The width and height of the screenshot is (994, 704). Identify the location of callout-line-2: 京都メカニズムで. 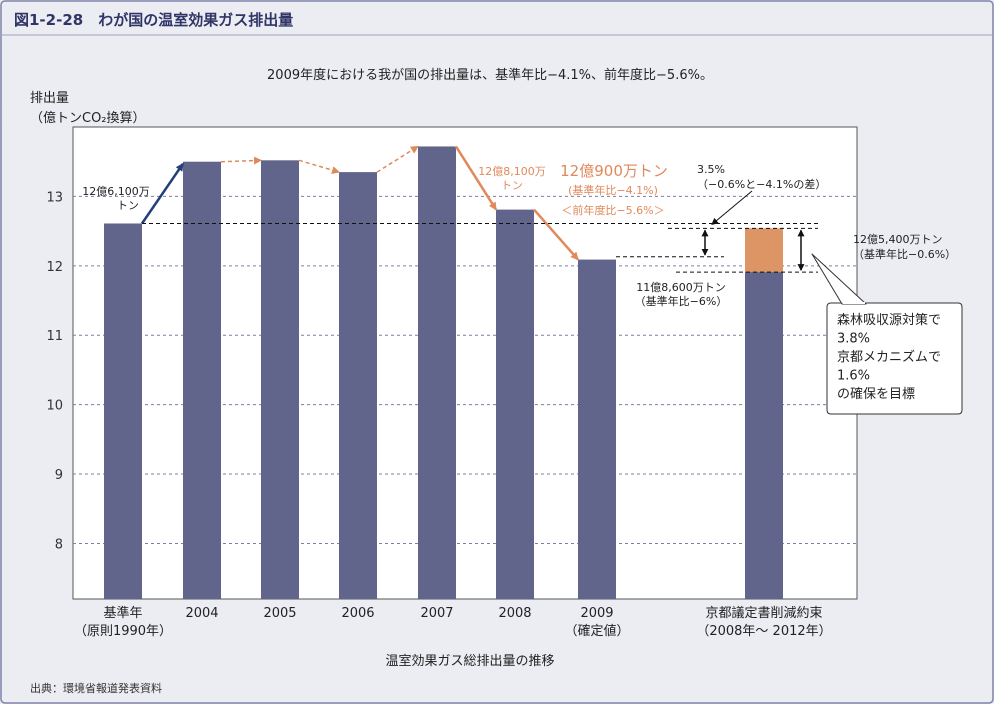
(889, 357).